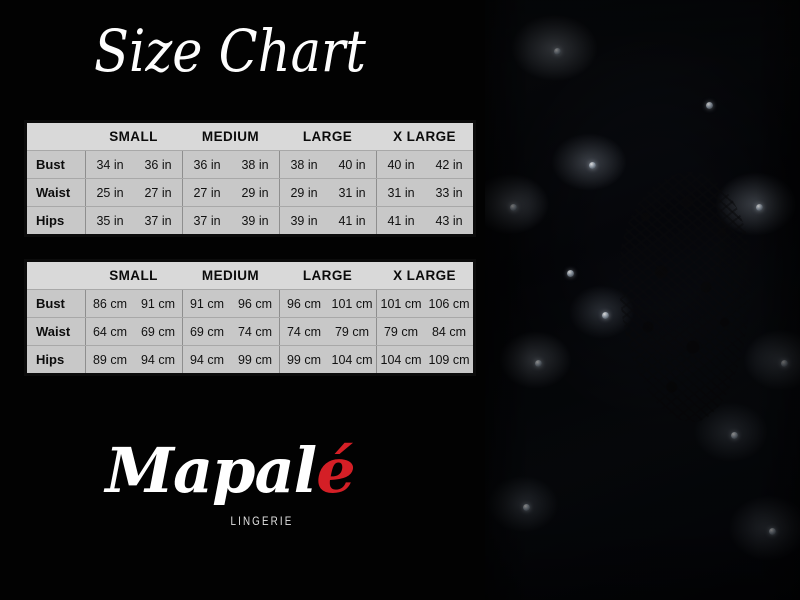  I want to click on measurement-cell: 34 in, so click(110, 164).